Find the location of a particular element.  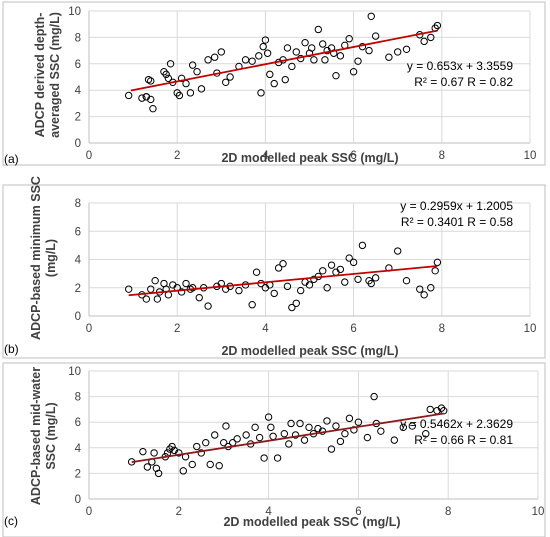

y-axis-title: ADCP-based minimum SSC(mg/L) is located at coordinates (43, 258).